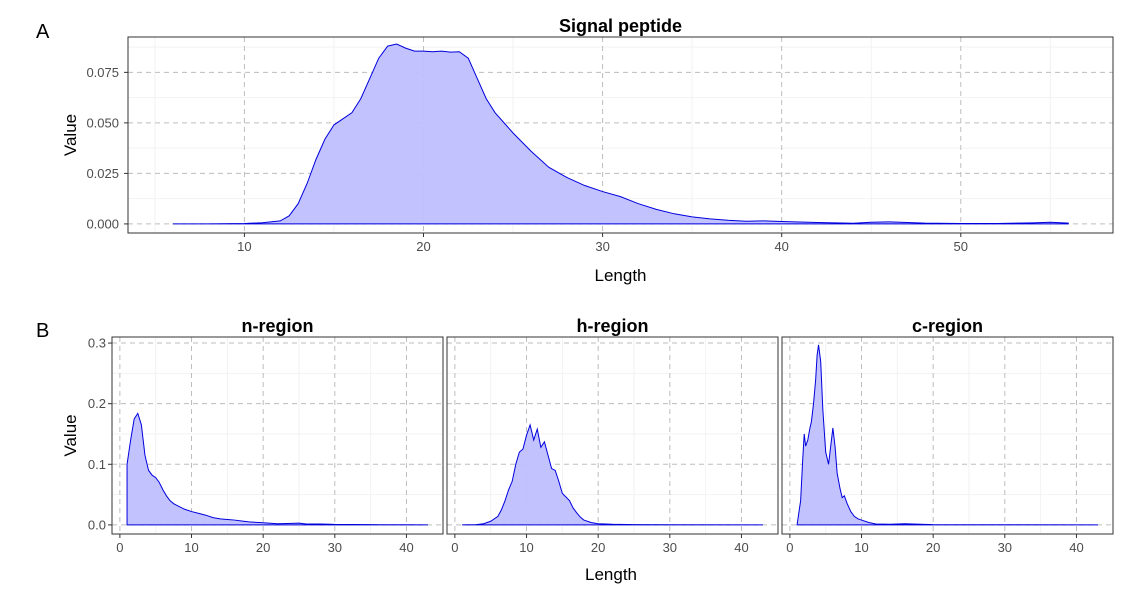 Image resolution: width=1128 pixels, height=600 pixels. I want to click on signal-peptide-title: Signal peptide, so click(620, 26).